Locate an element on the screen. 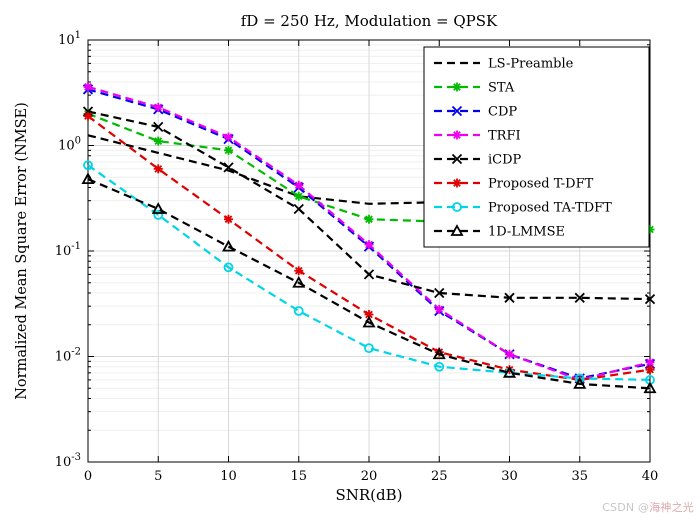 Image resolution: width=700 pixels, height=525 pixels. svg-text: 20 is located at coordinates (369, 476).